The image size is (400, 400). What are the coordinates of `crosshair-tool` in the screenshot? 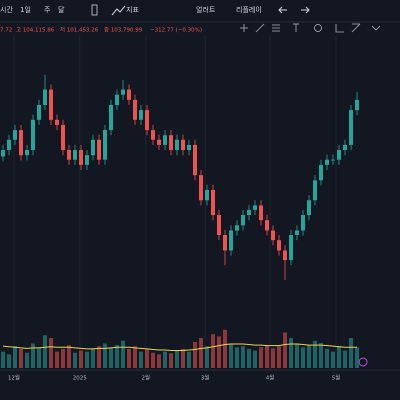 It's located at (244, 28).